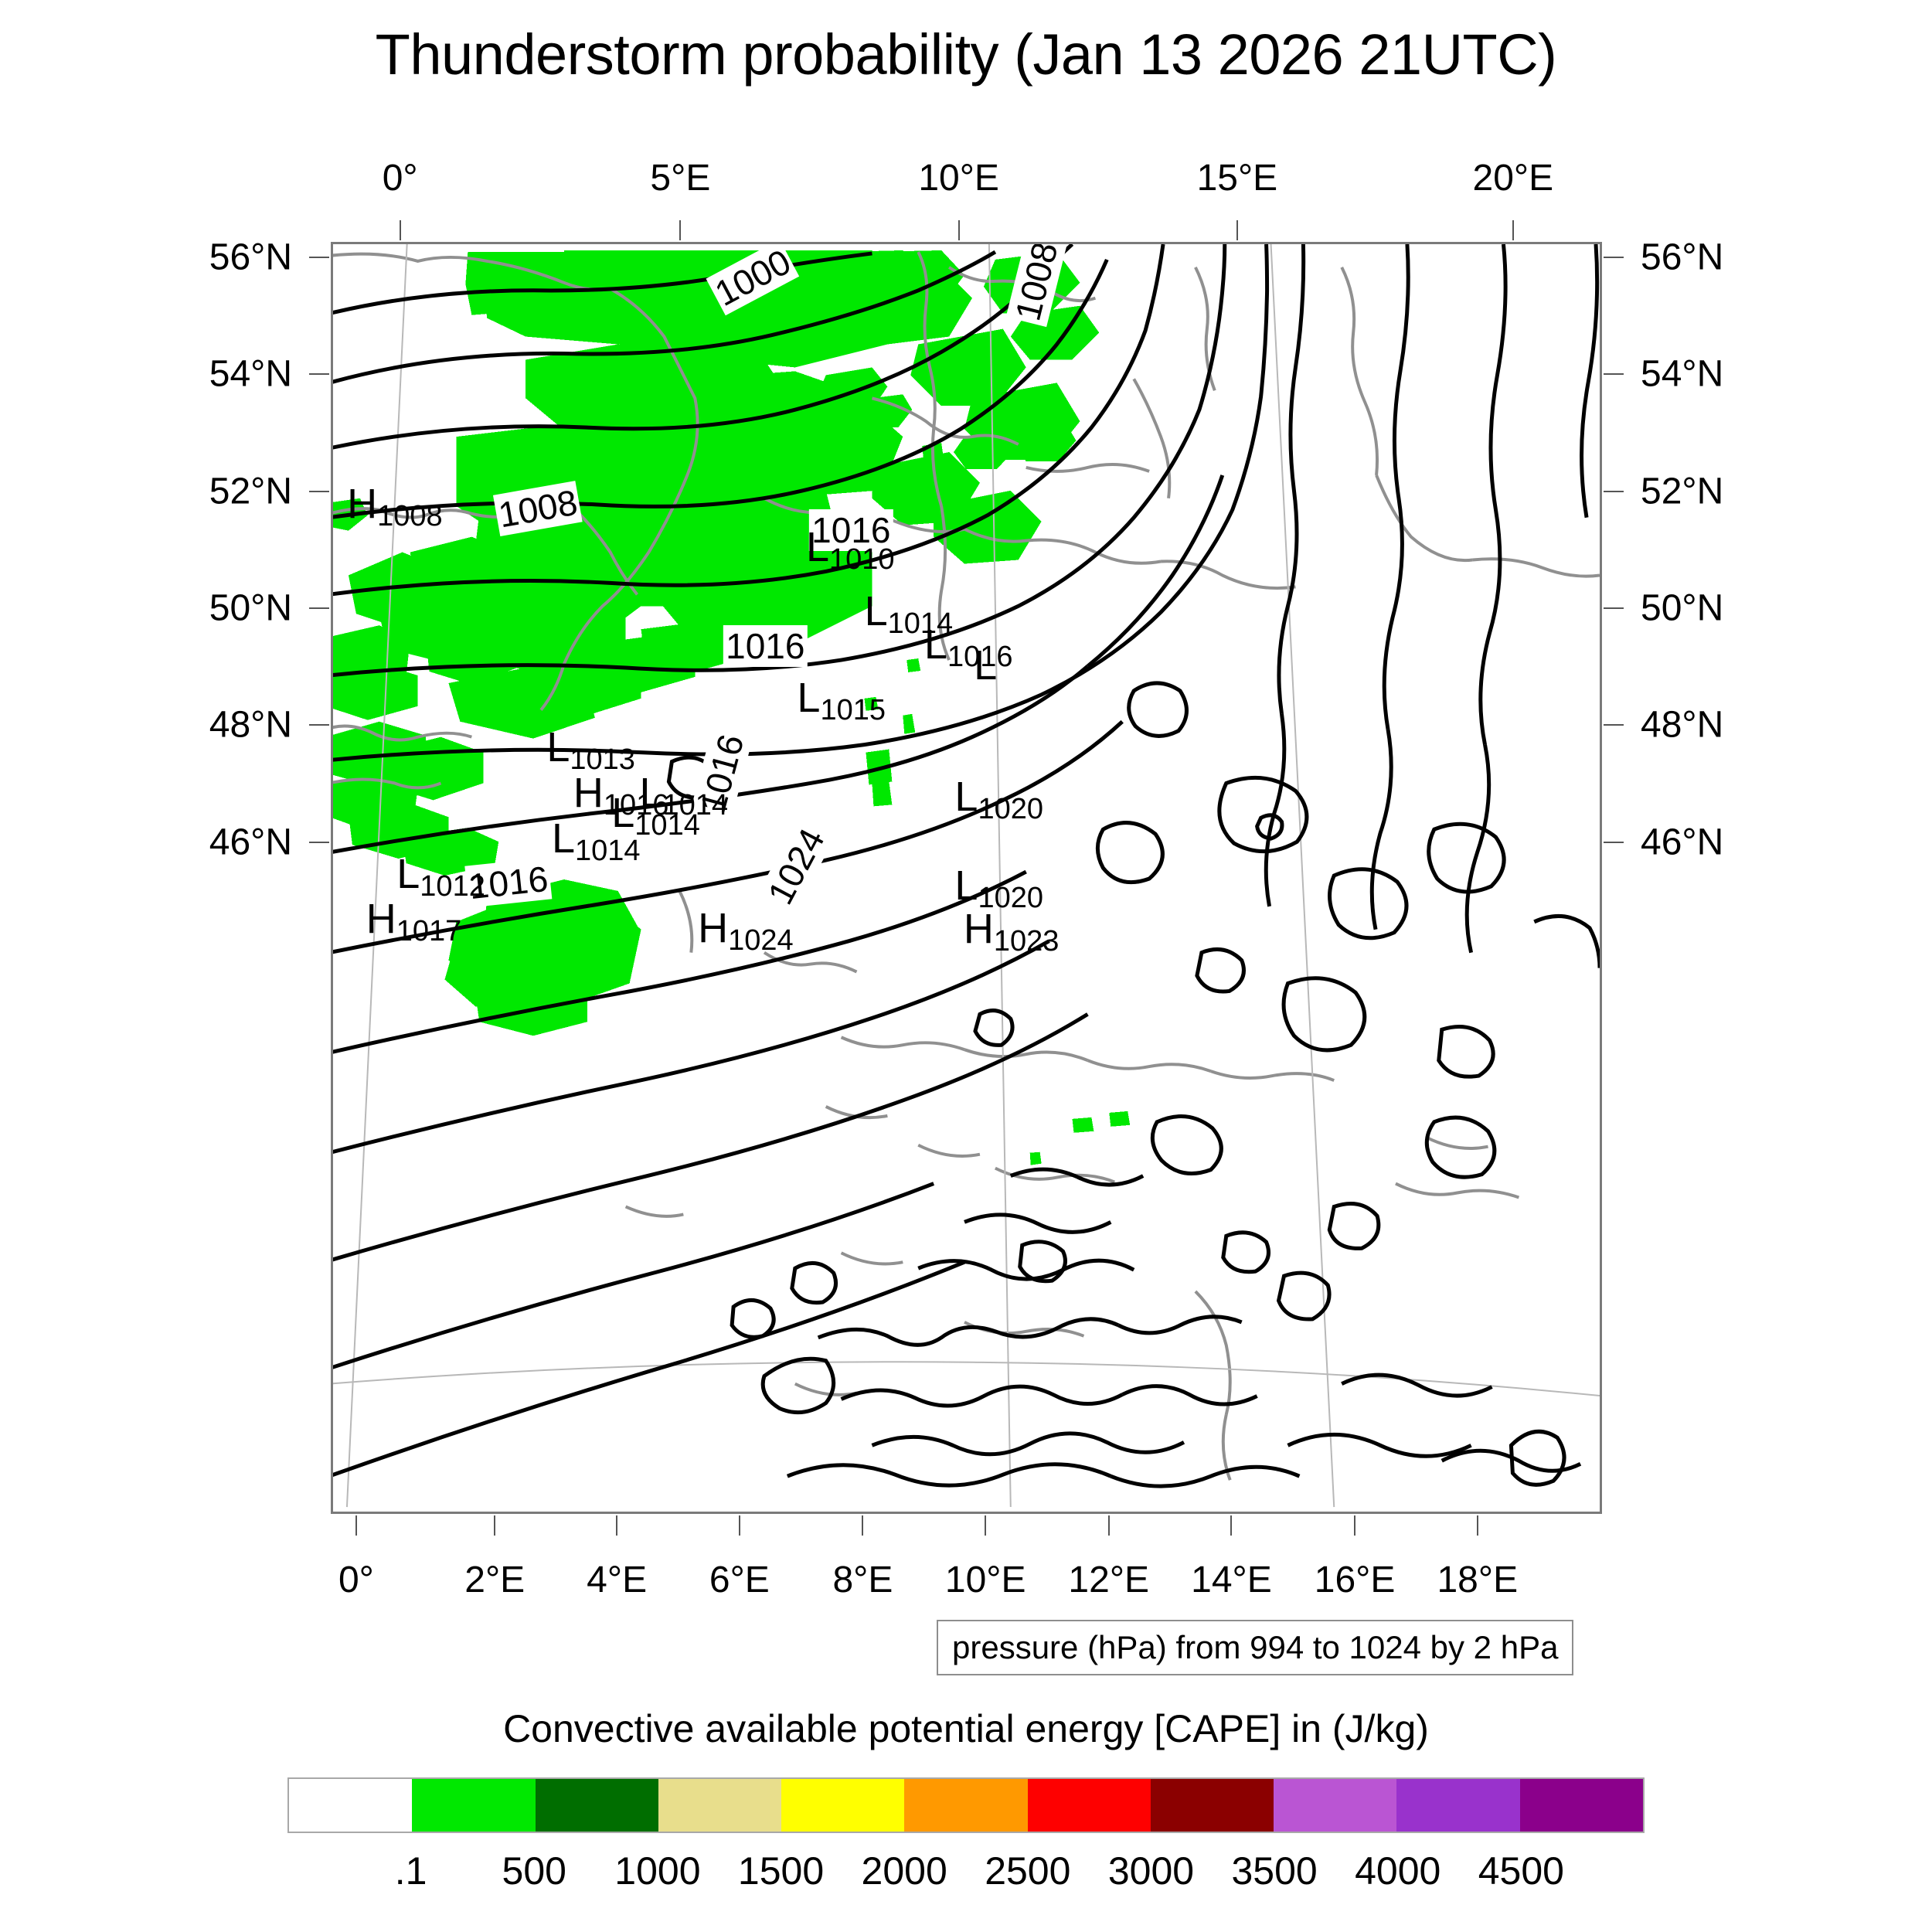  What do you see at coordinates (1683, 492) in the screenshot?
I see `lat-label-right-2: 52°N` at bounding box center [1683, 492].